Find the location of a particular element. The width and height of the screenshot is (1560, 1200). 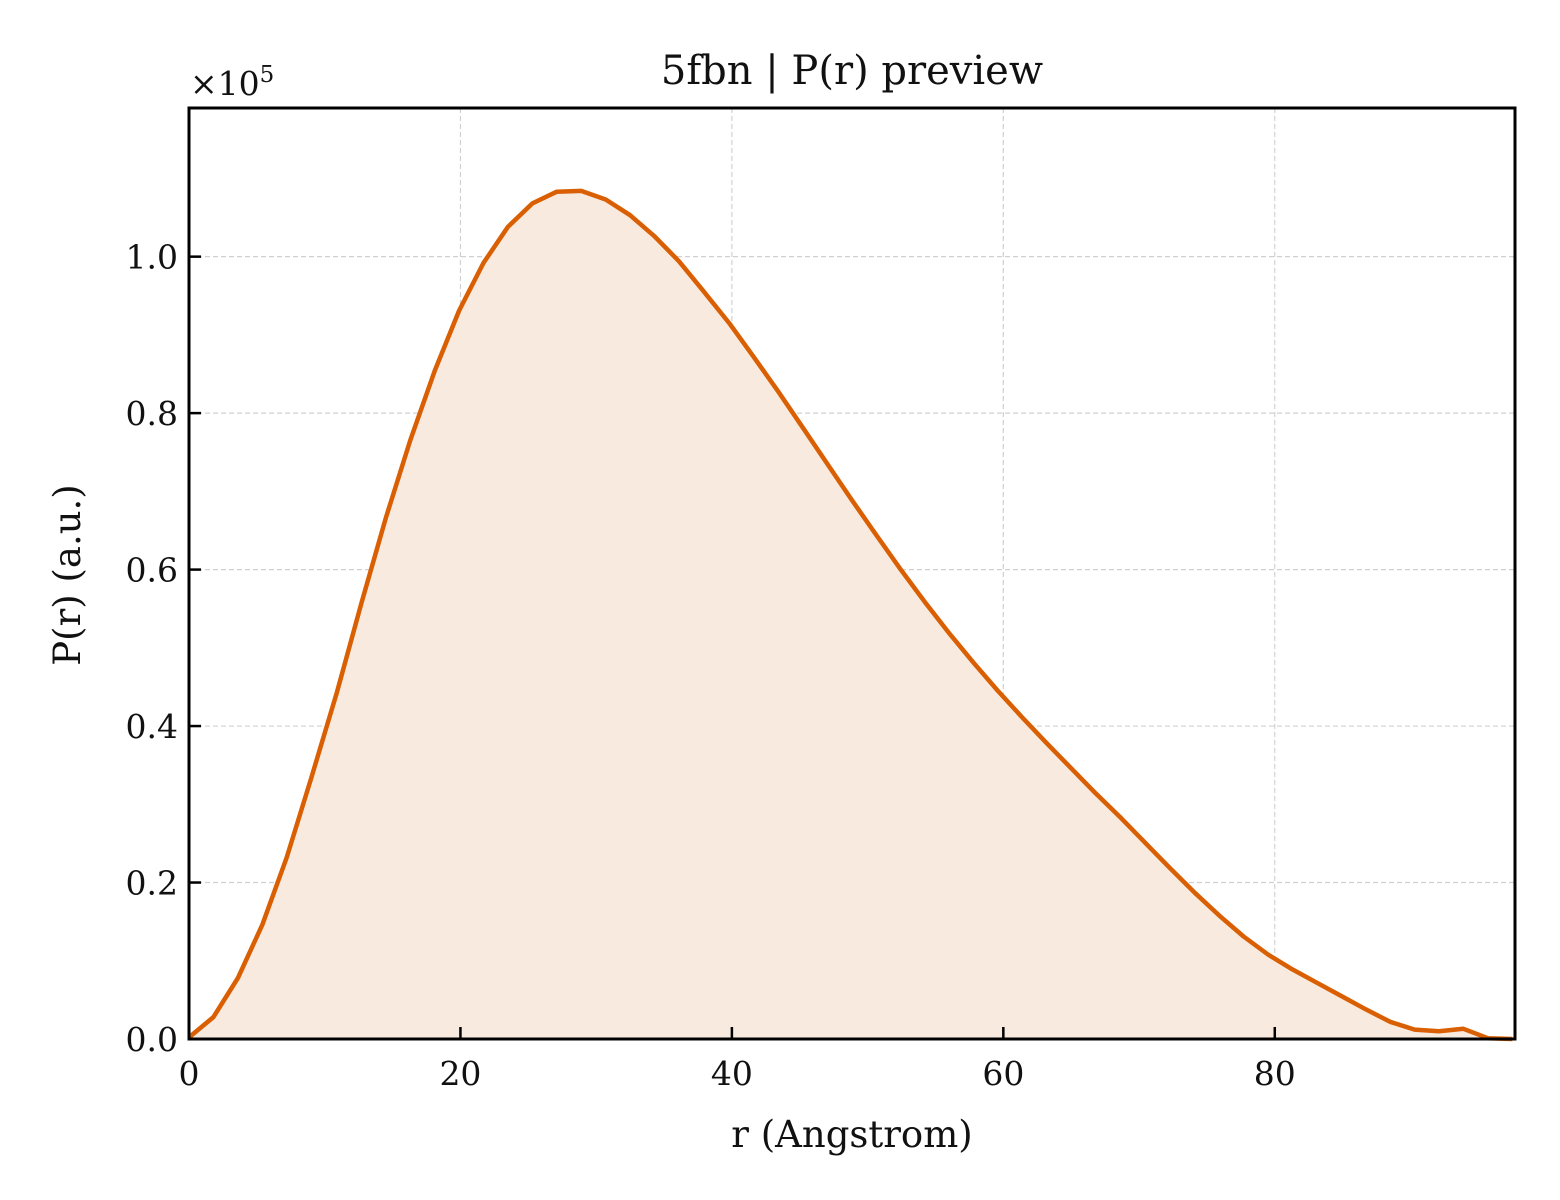

y-tick-label: 0.0 is located at coordinates (152, 1039).